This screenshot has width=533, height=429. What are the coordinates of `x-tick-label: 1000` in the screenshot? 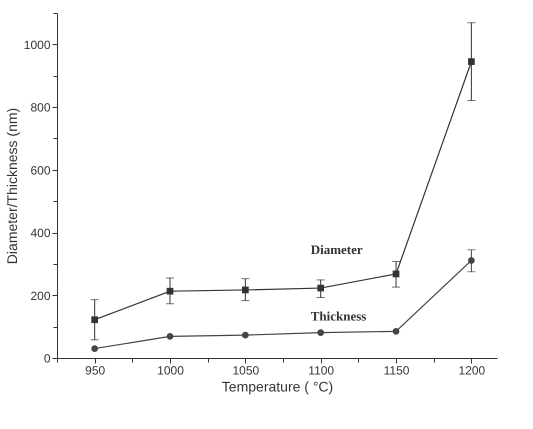 It's located at (170, 371).